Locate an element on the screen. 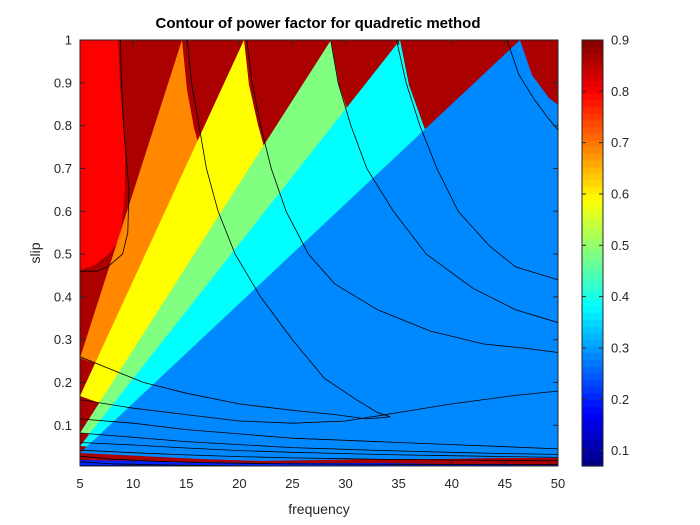  colorbar-tick-label: 0.8 is located at coordinates (620, 91).